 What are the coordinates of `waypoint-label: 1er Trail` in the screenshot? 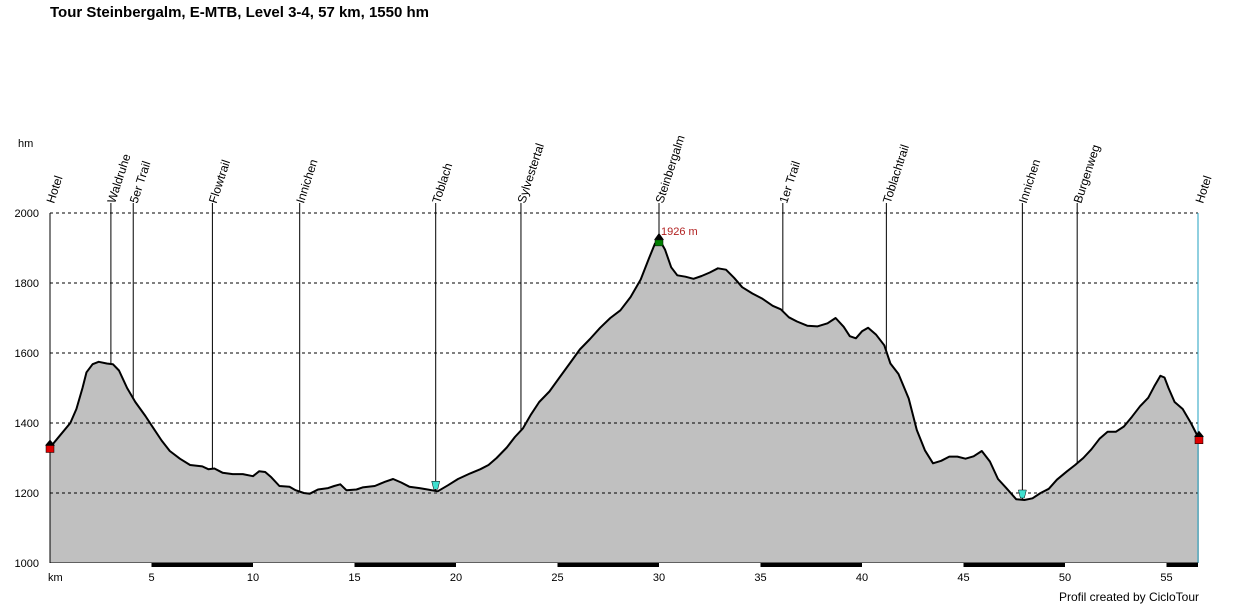 It's located at (789, 182).